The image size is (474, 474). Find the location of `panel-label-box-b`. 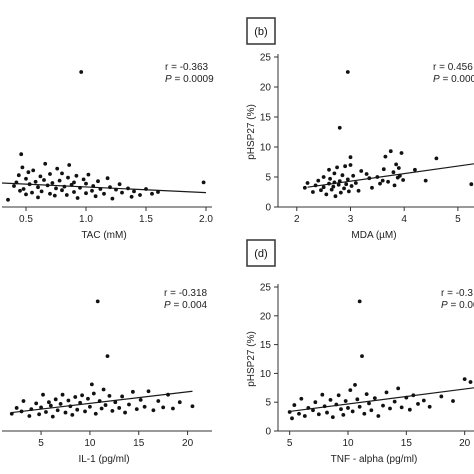

panel-label-box-b is located at coordinates (261, 31).